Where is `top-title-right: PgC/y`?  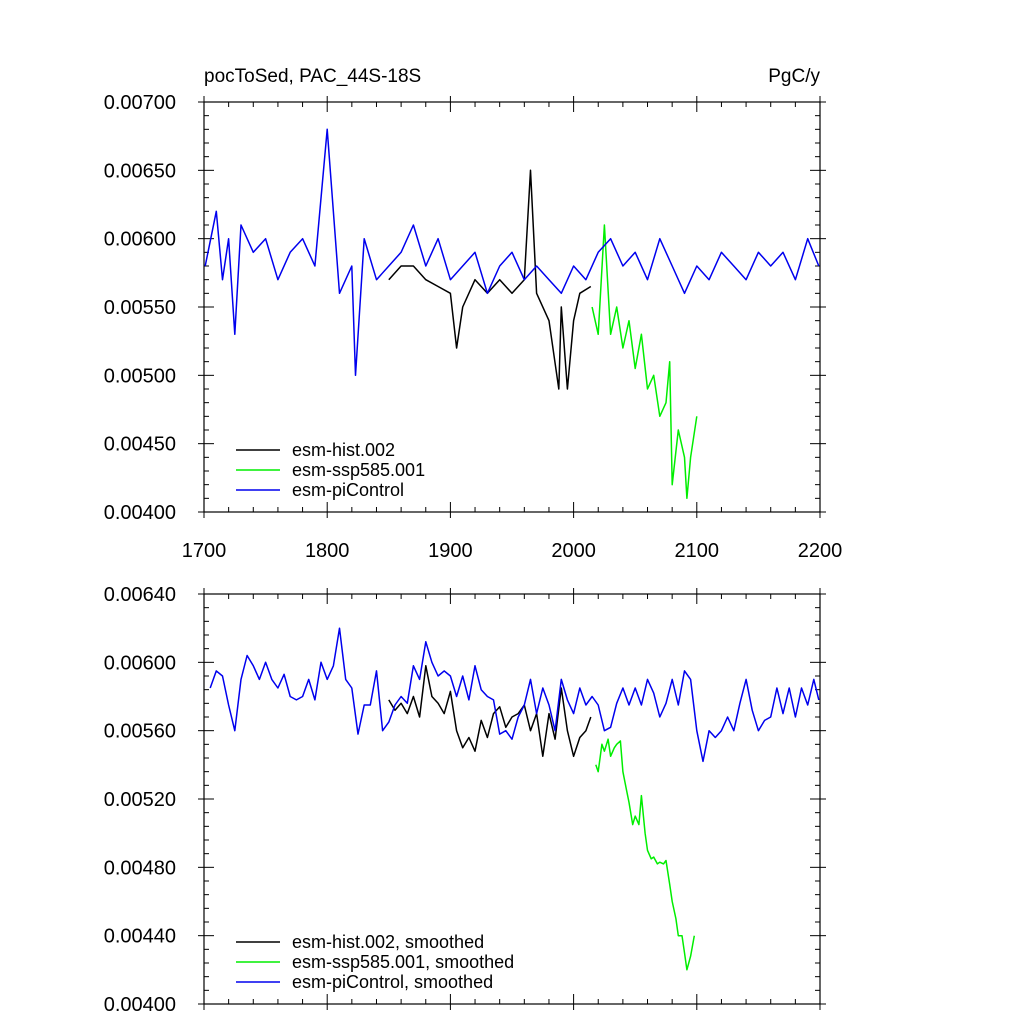 top-title-right: PgC/y is located at coordinates (794, 76).